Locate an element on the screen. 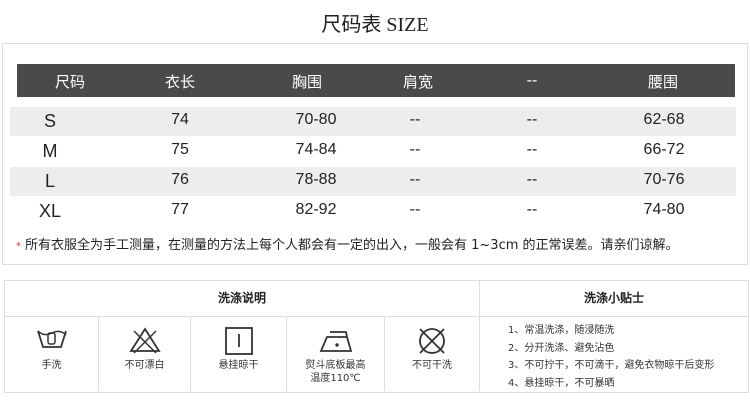  care-item: 悬挂晾干 is located at coordinates (239, 354).